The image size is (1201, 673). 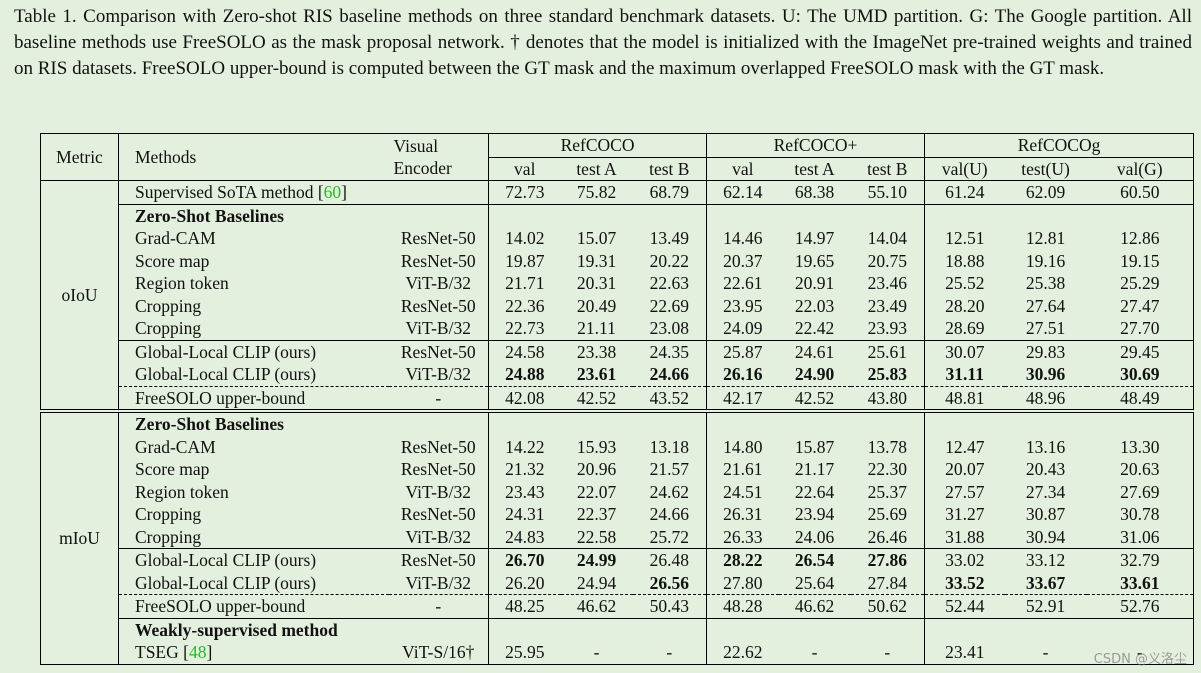 What do you see at coordinates (1140, 193) in the screenshot?
I see `value-cell: 60.50` at bounding box center [1140, 193].